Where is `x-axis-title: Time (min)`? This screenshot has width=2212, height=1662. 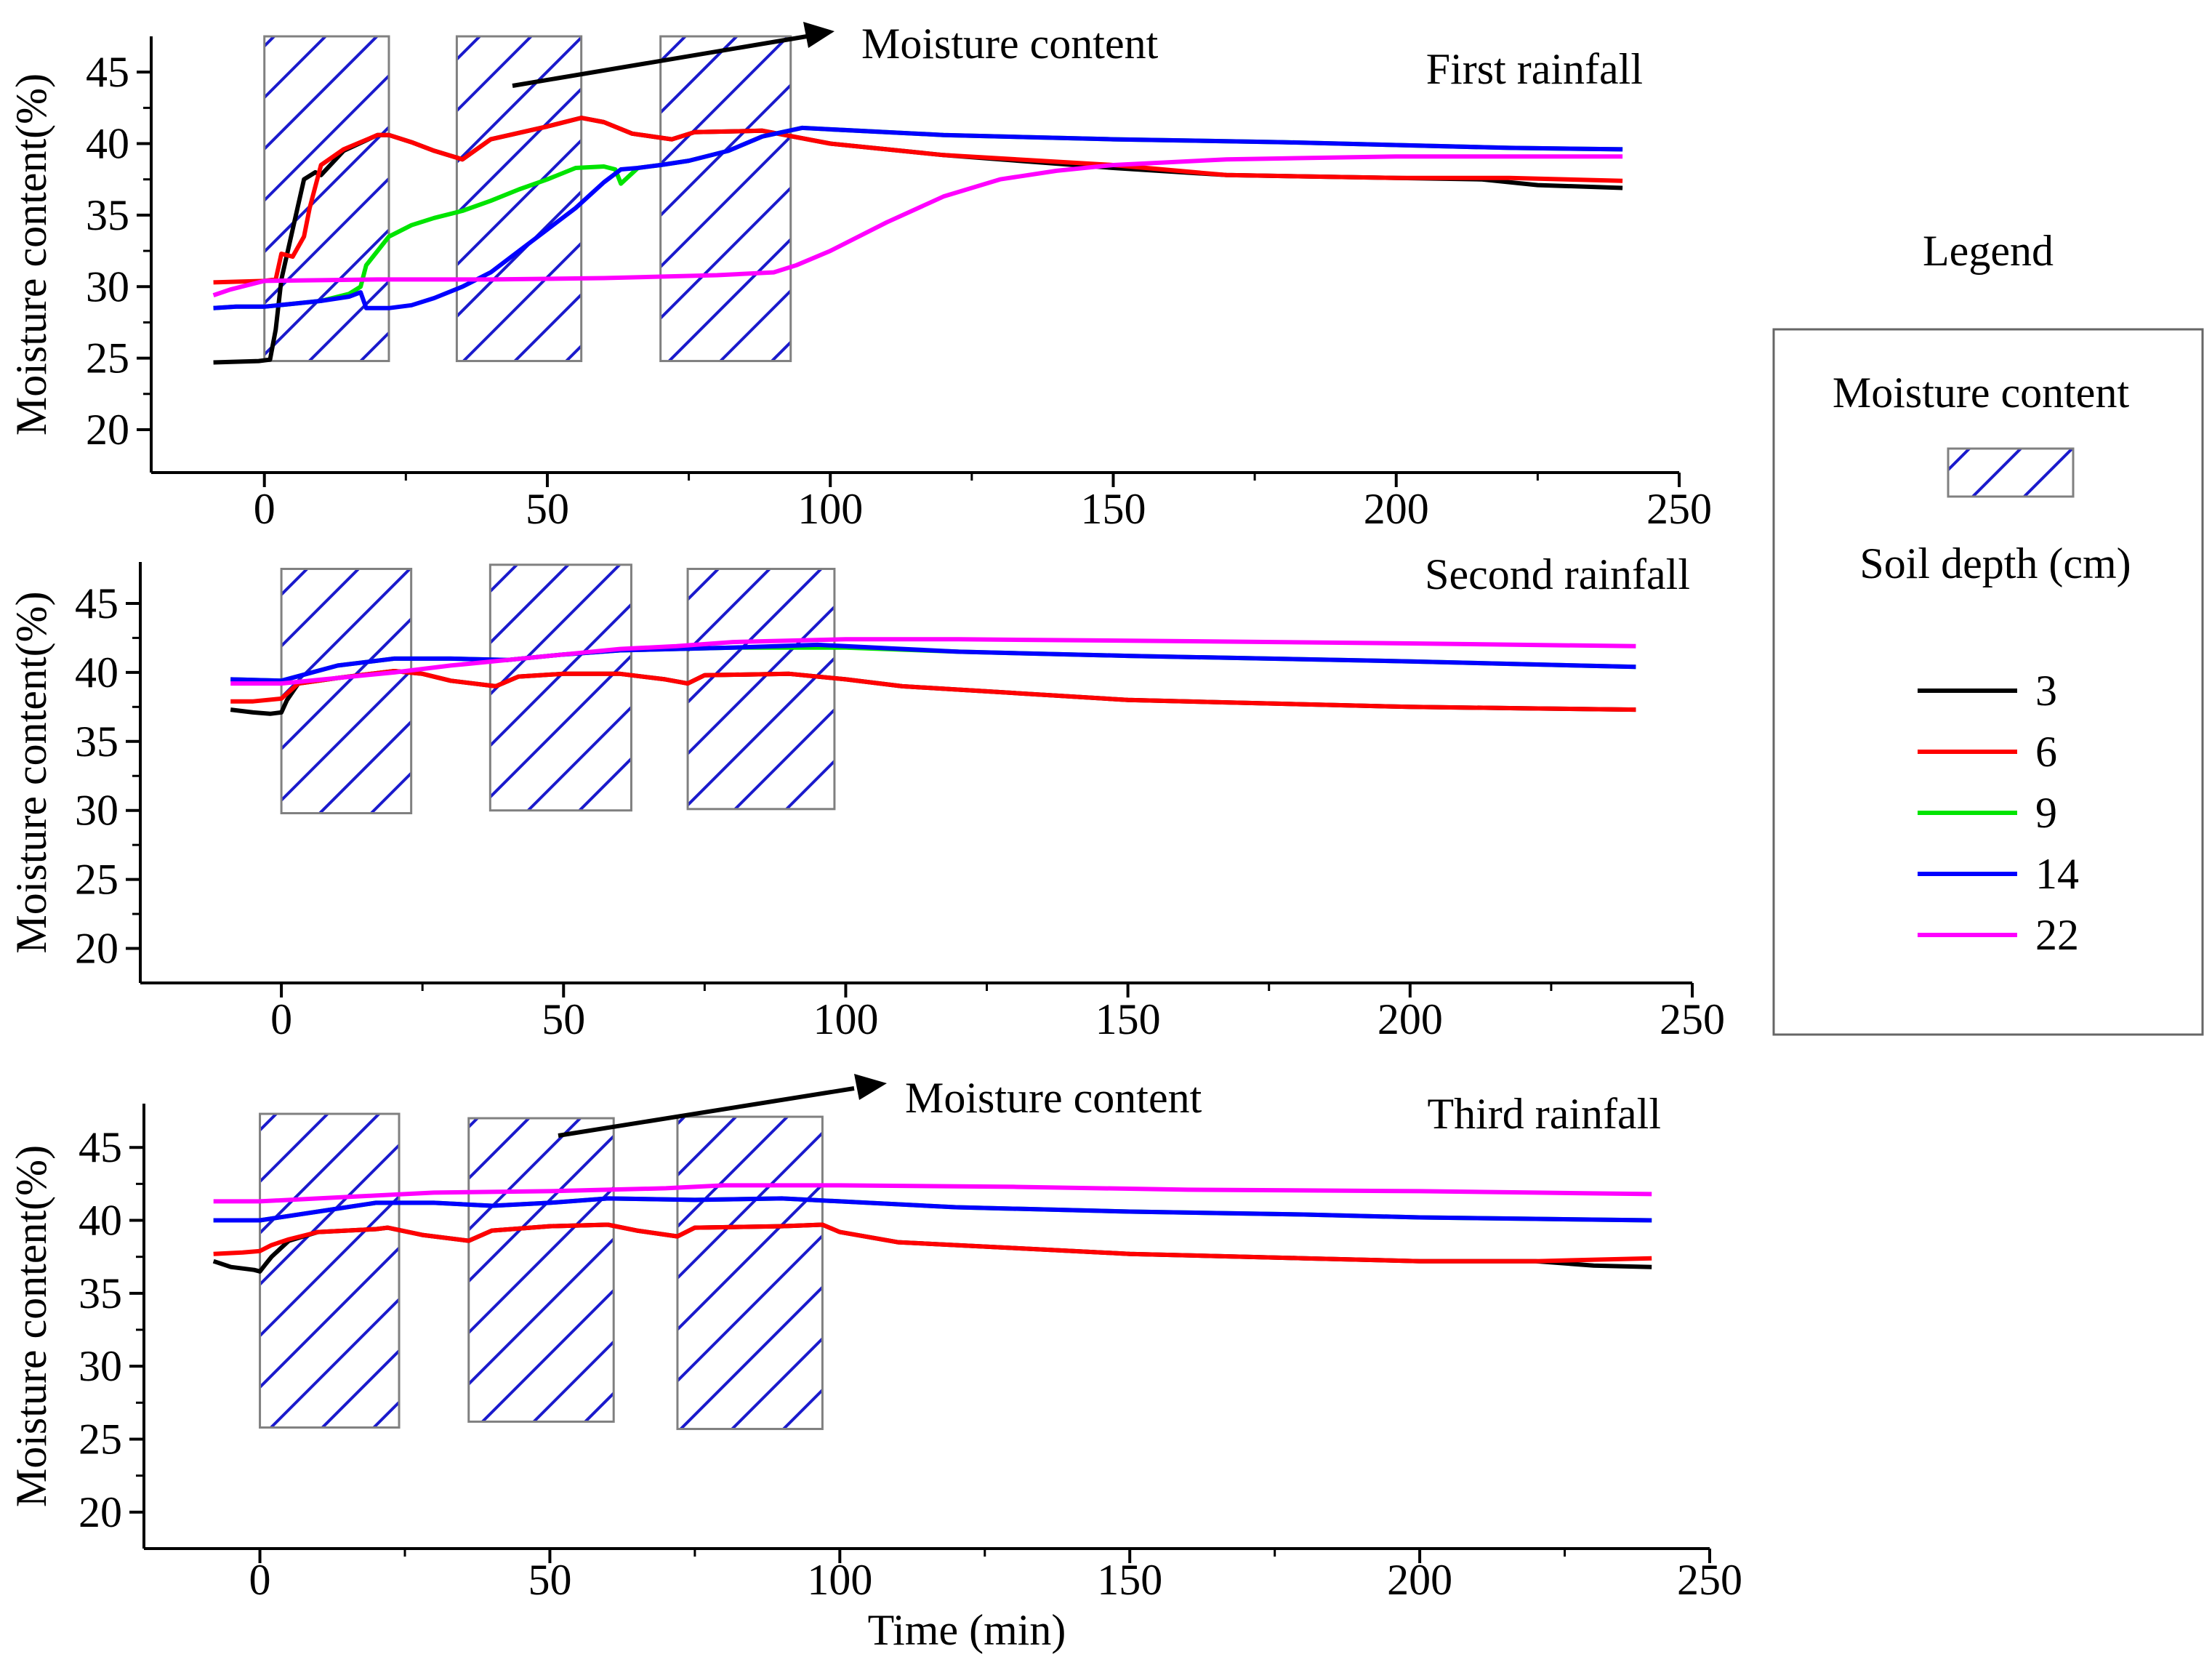
x-axis-title: Time (min) is located at coordinates (967, 1630).